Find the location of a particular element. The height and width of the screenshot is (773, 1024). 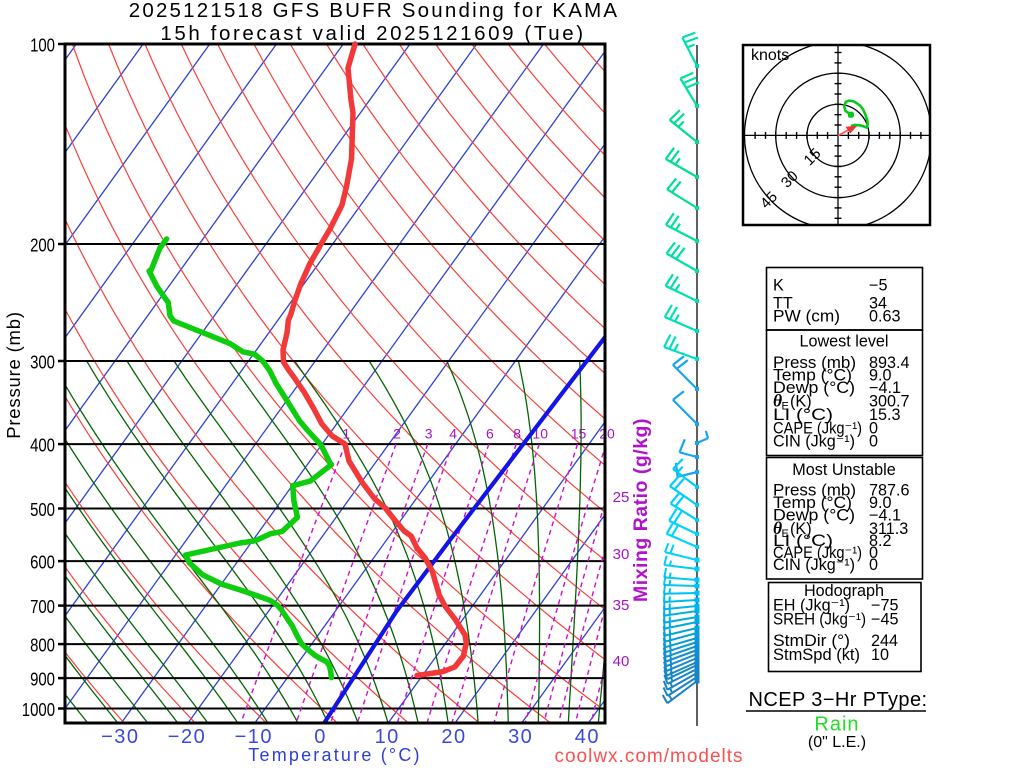

svg-text: 800 is located at coordinates (42, 646).